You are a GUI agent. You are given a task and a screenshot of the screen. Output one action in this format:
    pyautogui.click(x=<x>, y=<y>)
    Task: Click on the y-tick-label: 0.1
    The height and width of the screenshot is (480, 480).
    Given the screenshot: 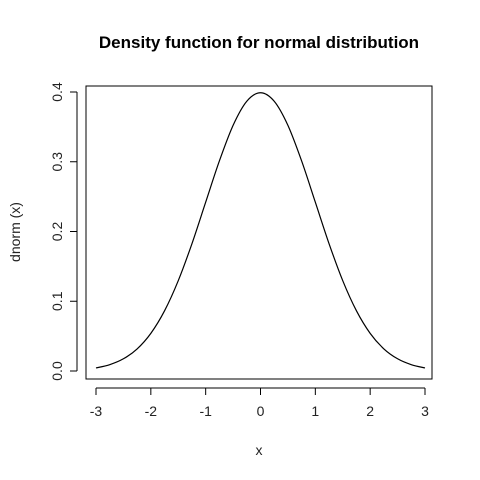 What is the action you would take?
    pyautogui.click(x=57, y=301)
    